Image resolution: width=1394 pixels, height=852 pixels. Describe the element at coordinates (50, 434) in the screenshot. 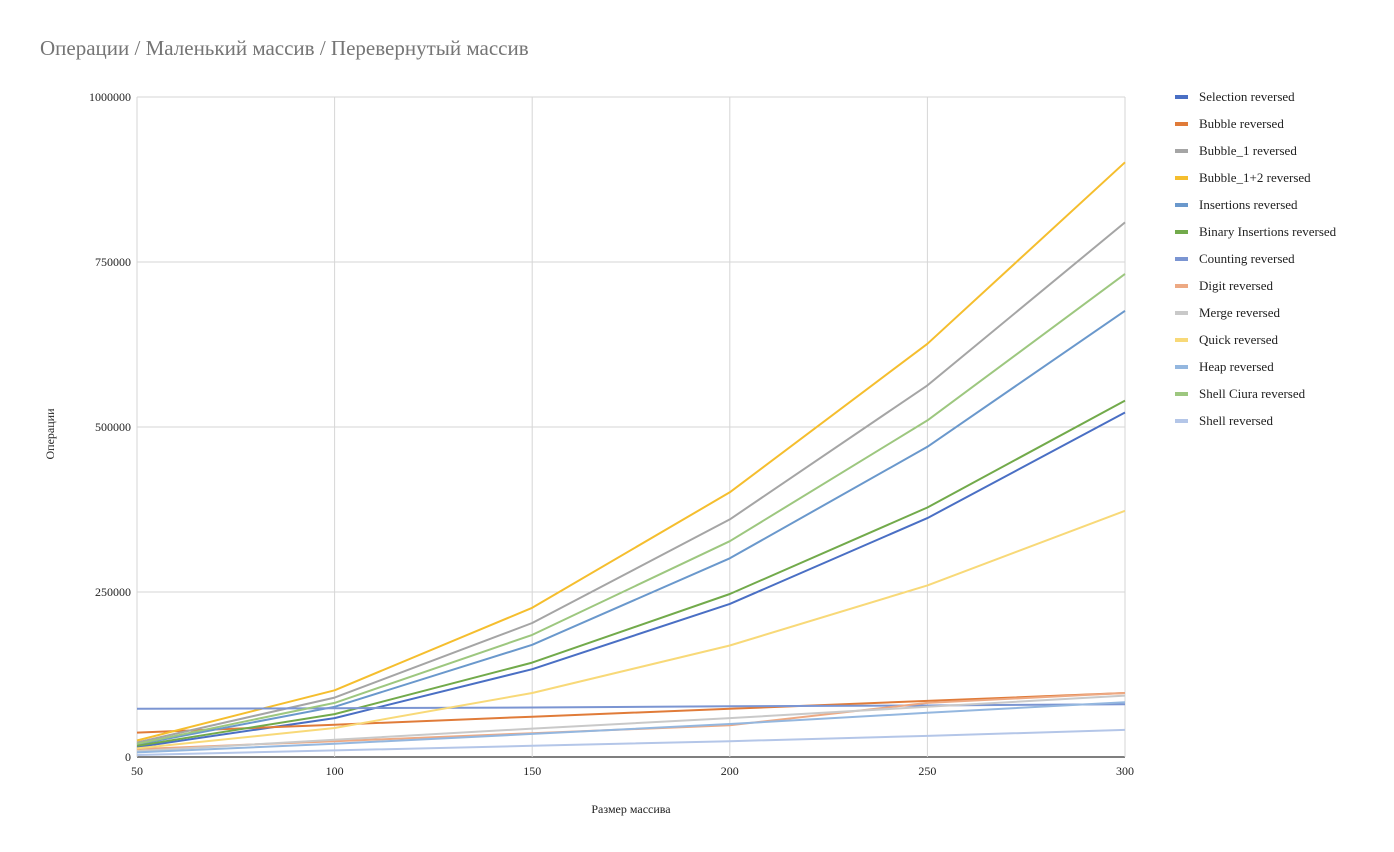

I see `y-axis-label: Операции` at that location.